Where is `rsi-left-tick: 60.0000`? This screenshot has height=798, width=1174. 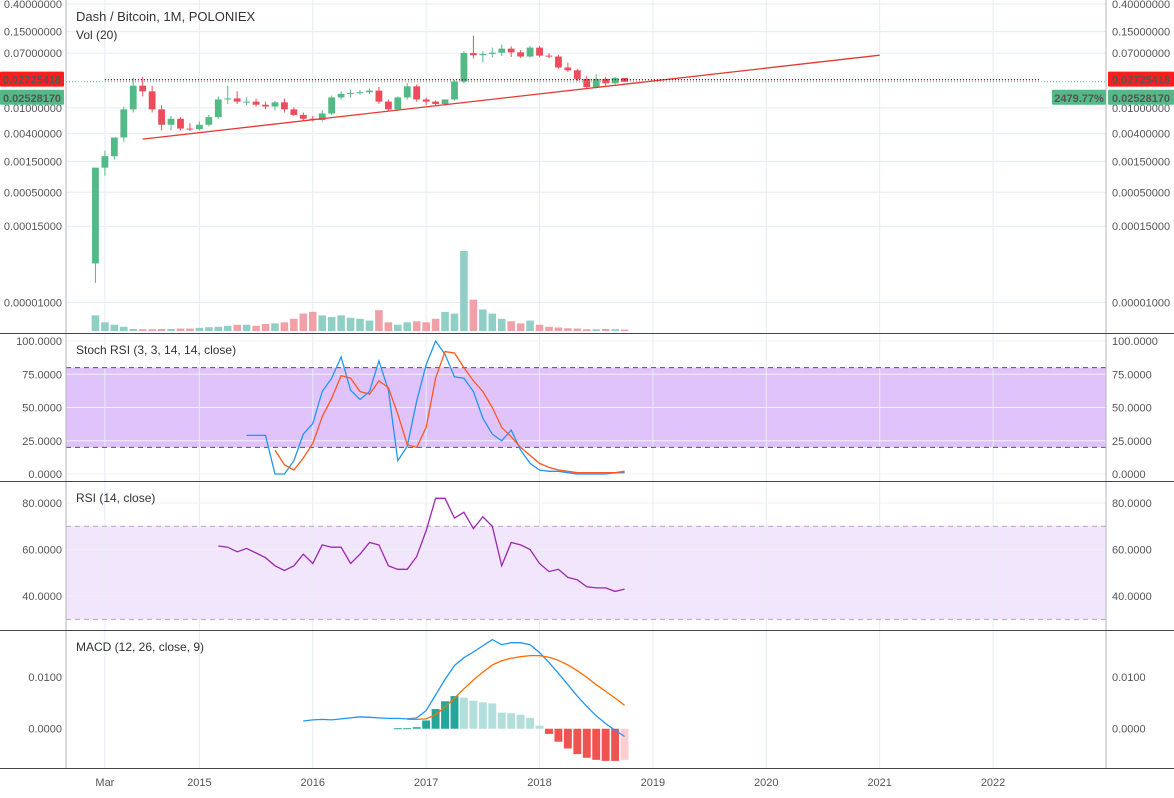
rsi-left-tick: 60.0000 is located at coordinates (42, 551).